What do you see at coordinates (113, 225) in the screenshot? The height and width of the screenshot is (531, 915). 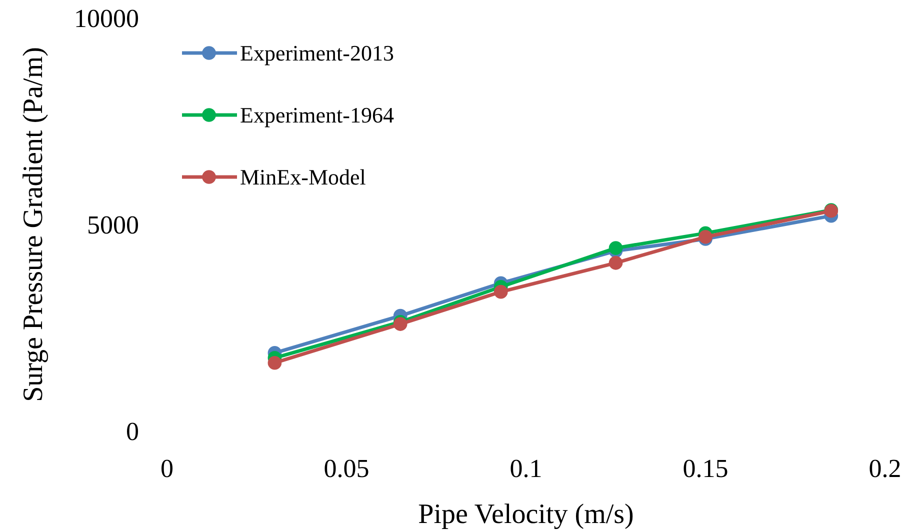 I see `y-tick-label: 5000` at bounding box center [113, 225].